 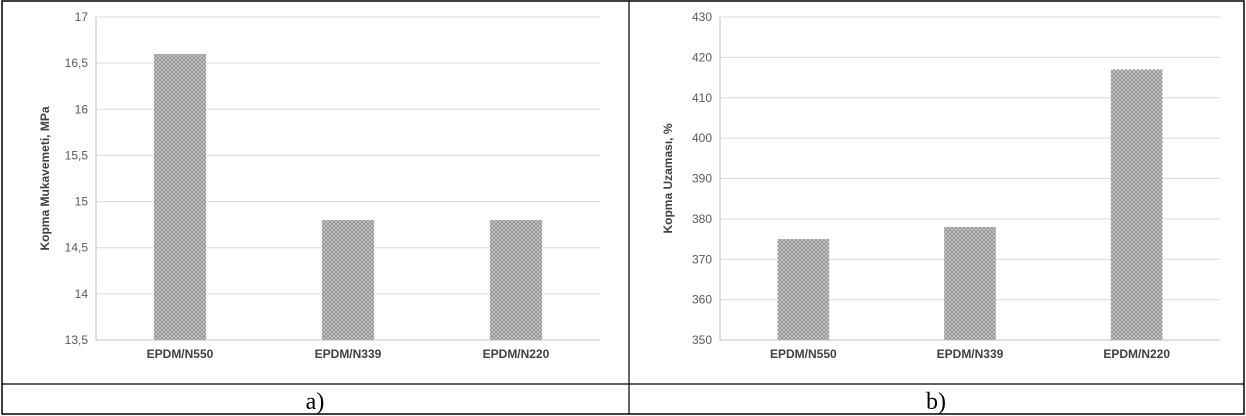 I want to click on y-axis-title: Kopma Uzaması, %, so click(x=668, y=178).